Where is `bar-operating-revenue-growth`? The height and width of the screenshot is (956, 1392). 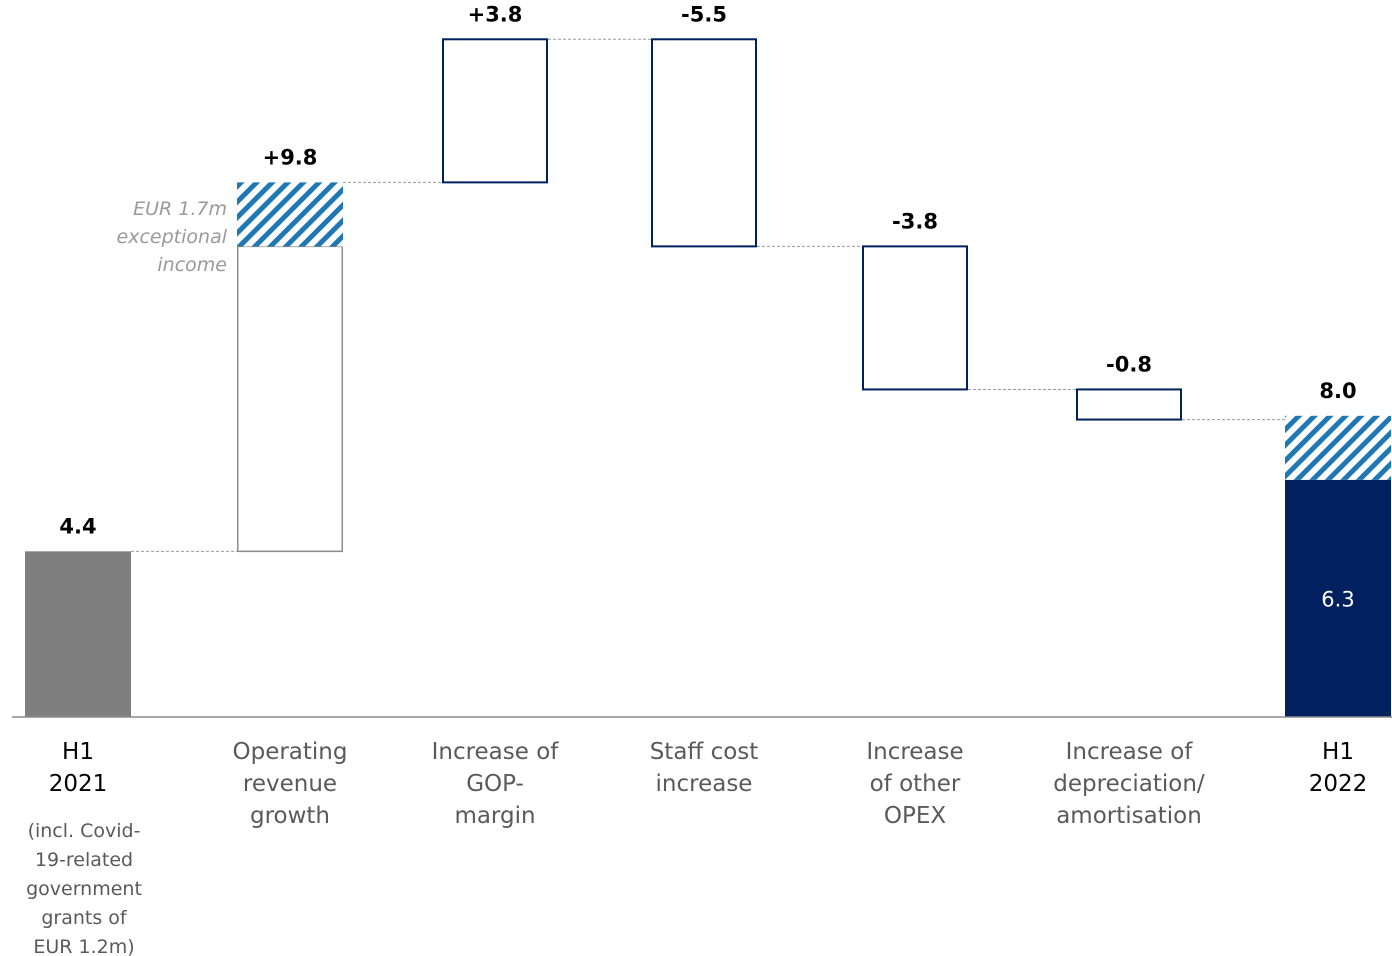
bar-operating-revenue-growth is located at coordinates (290, 399).